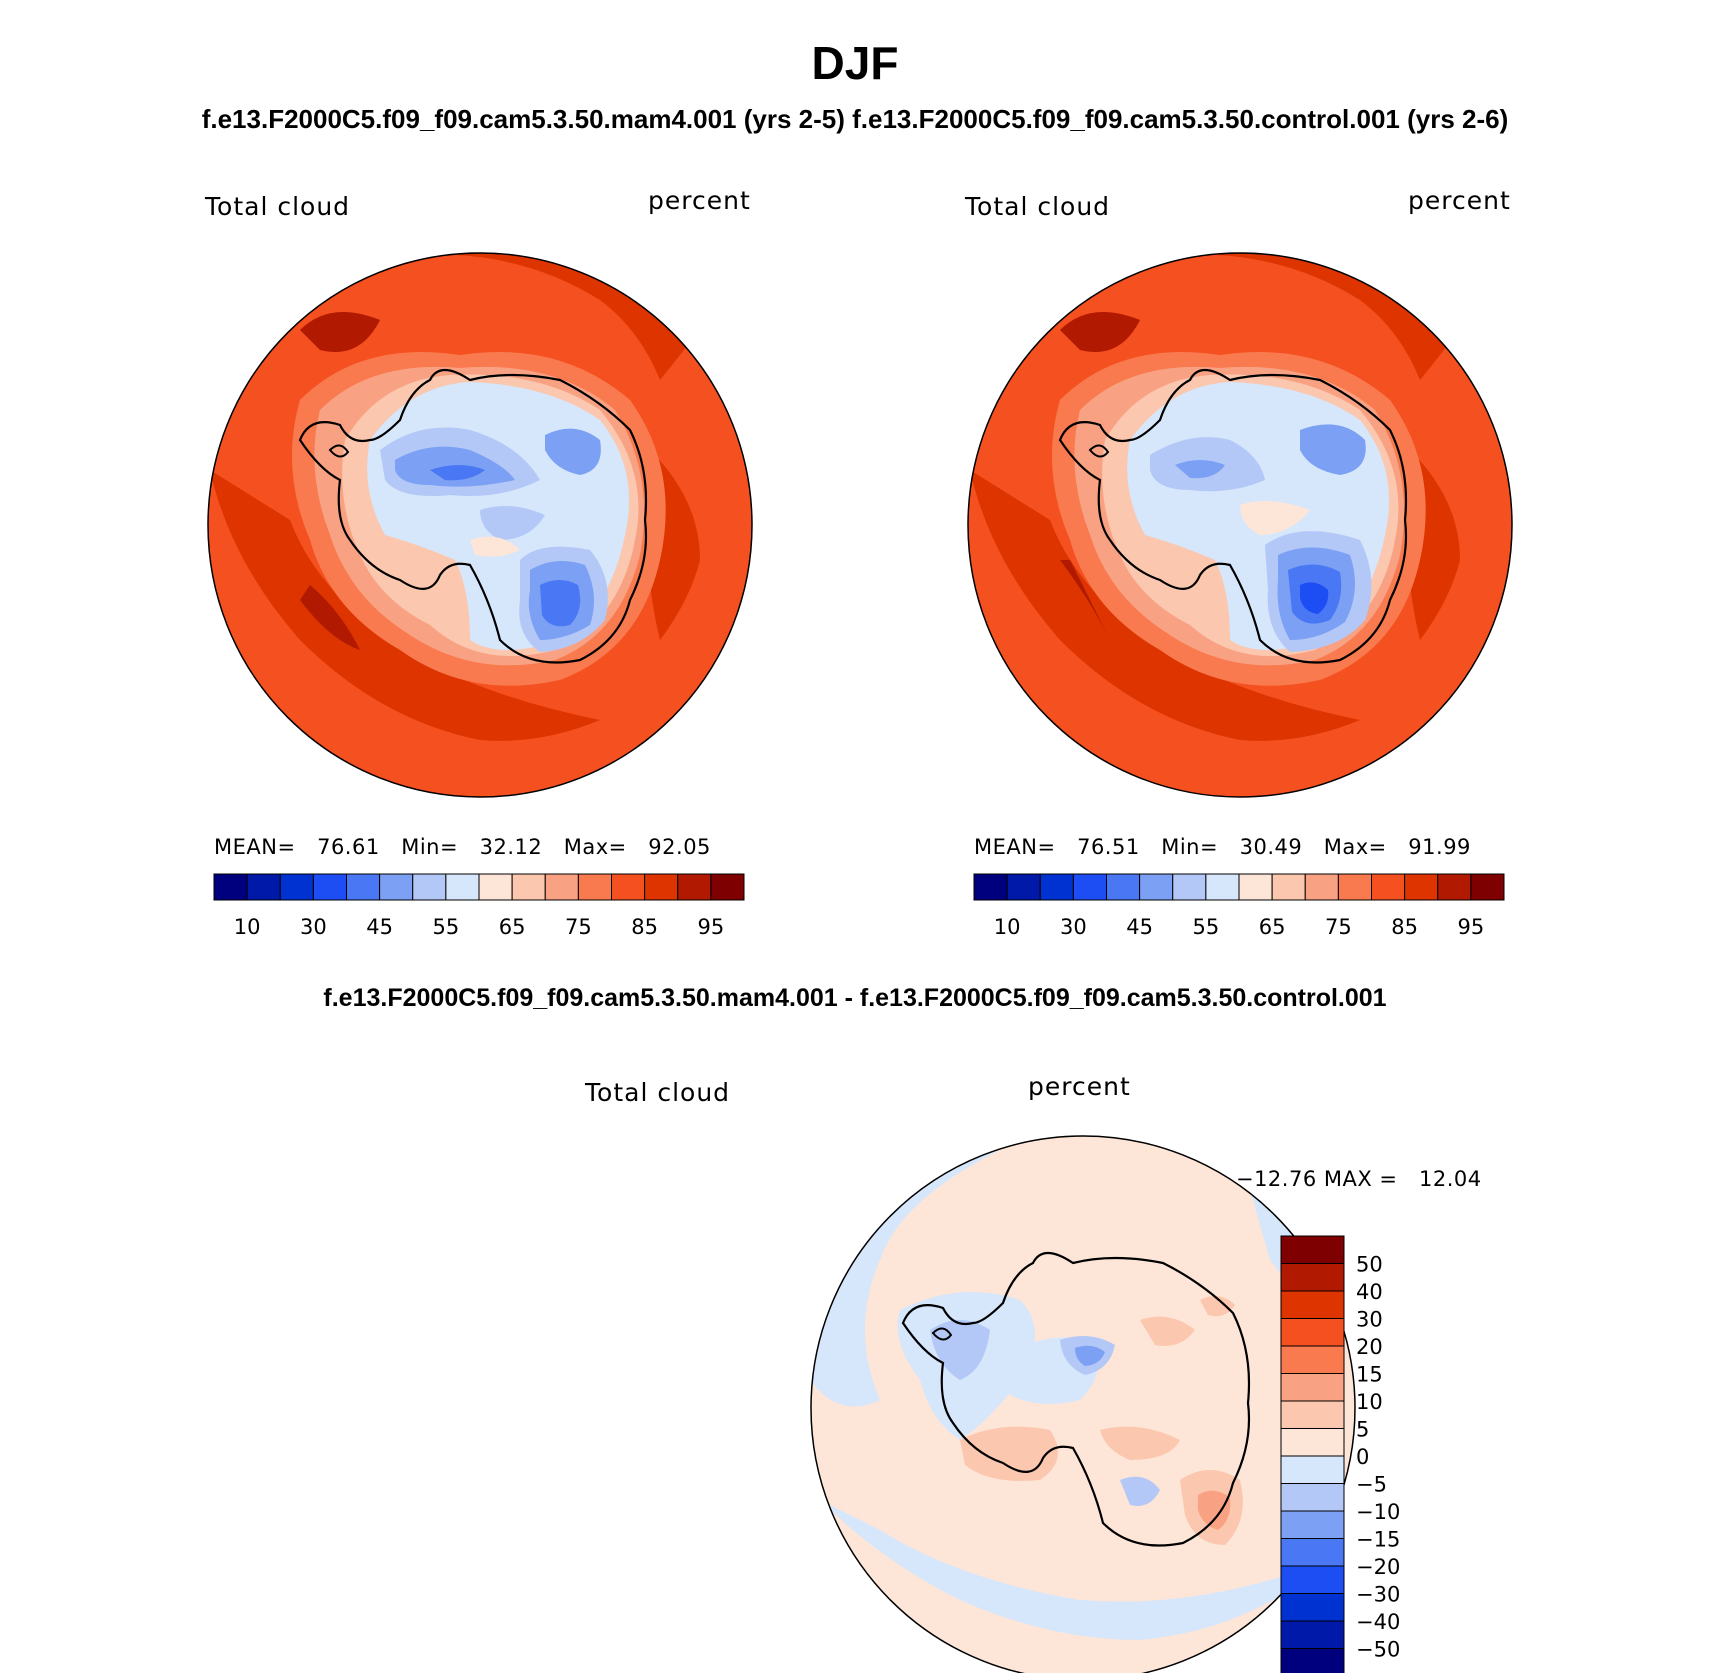  Describe the element at coordinates (1378, 1650) in the screenshot. I see `difference-colorbar-tick-label: −50` at that location.